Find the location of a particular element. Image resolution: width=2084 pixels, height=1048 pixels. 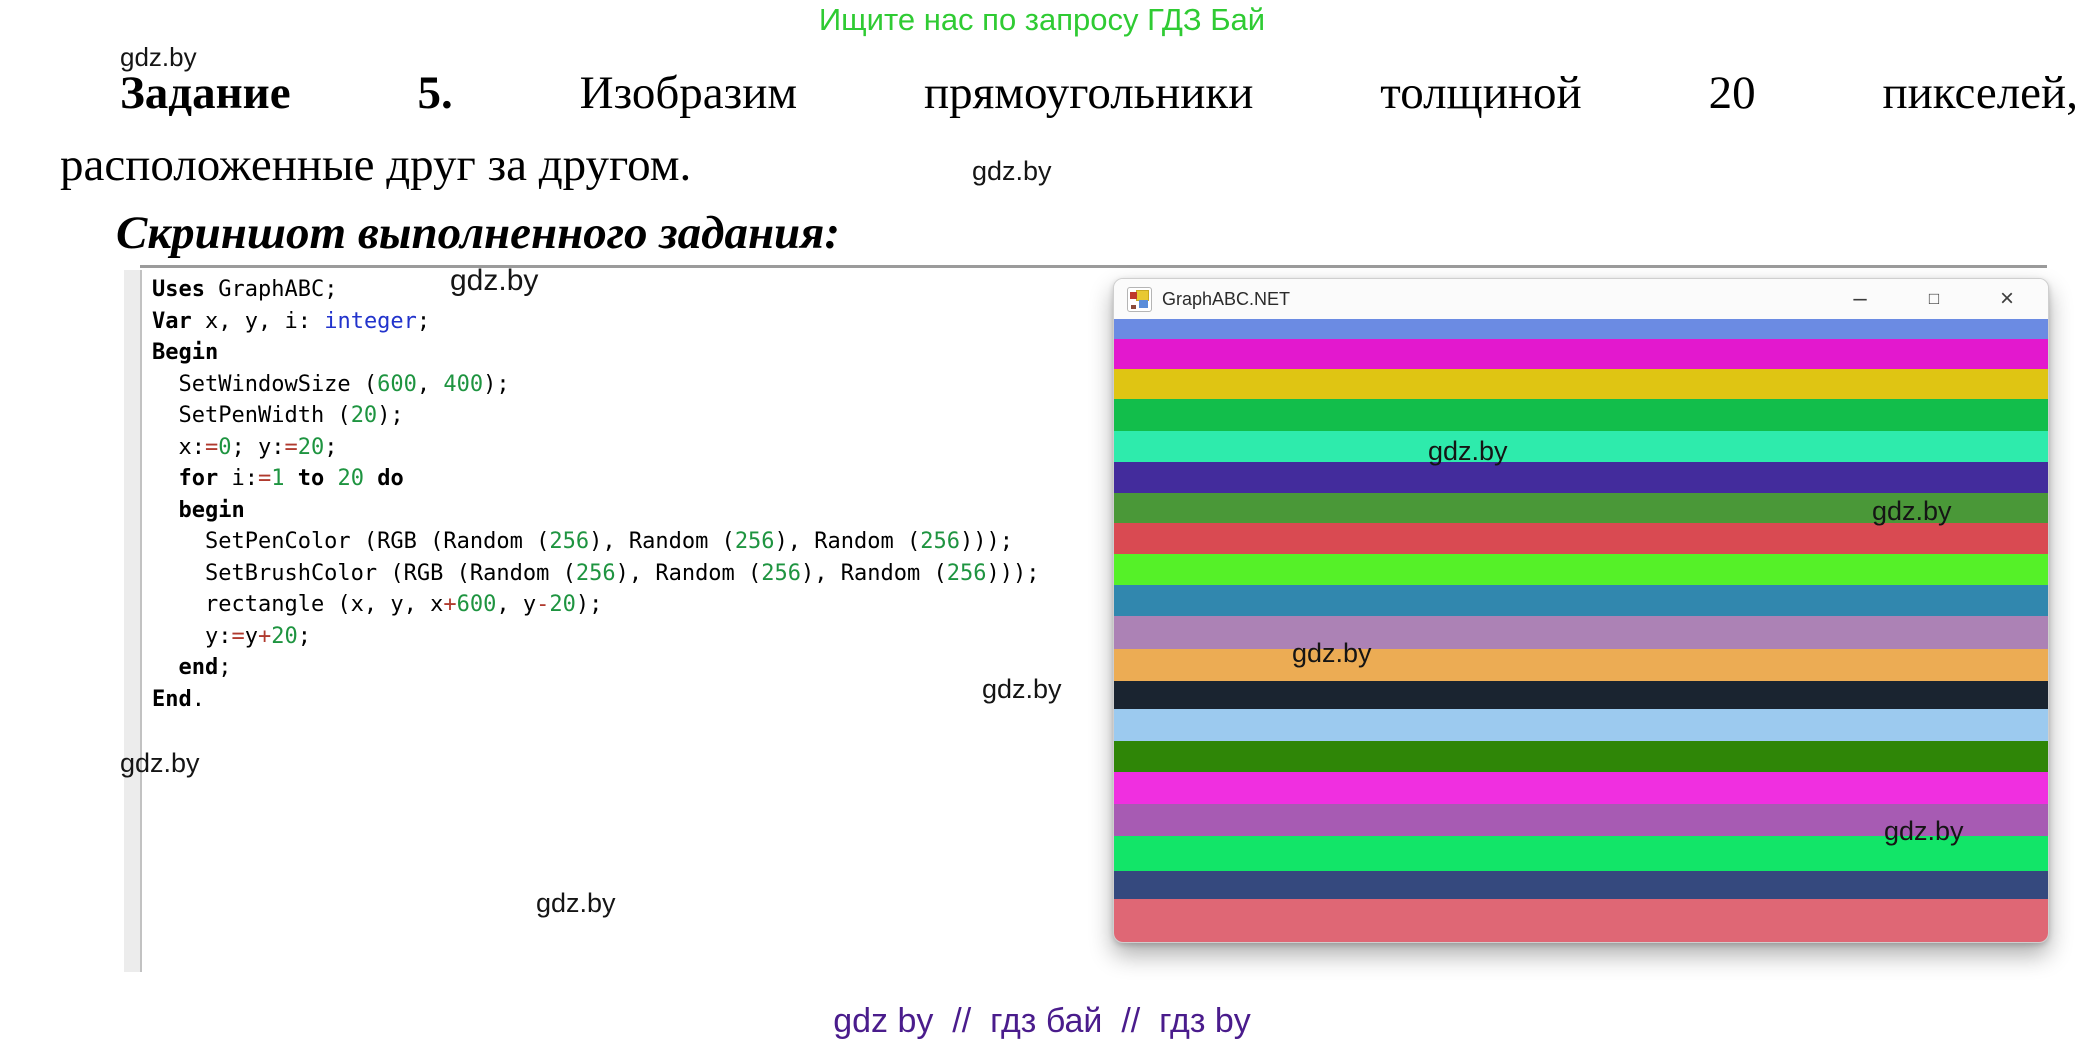

code-line: Var x, y, i: integer; is located at coordinates (291, 321).